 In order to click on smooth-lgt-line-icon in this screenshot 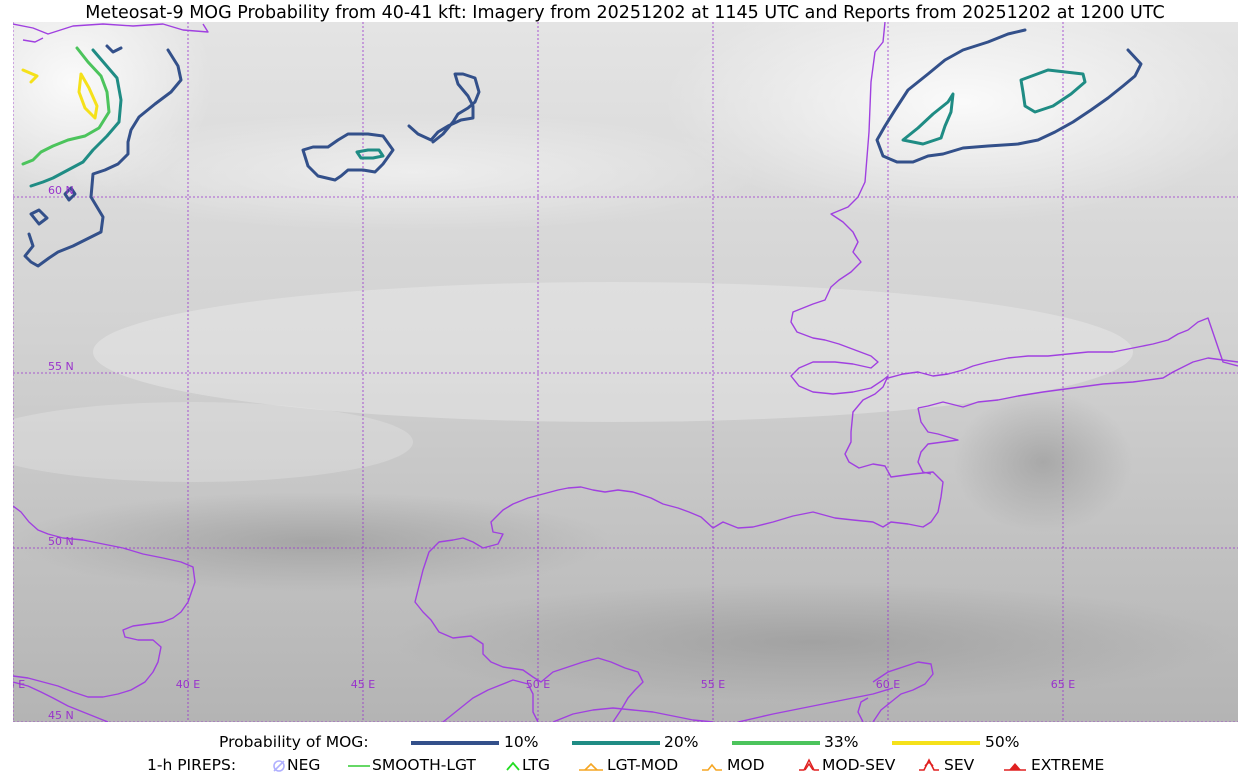, I will do `click(359, 766)`.